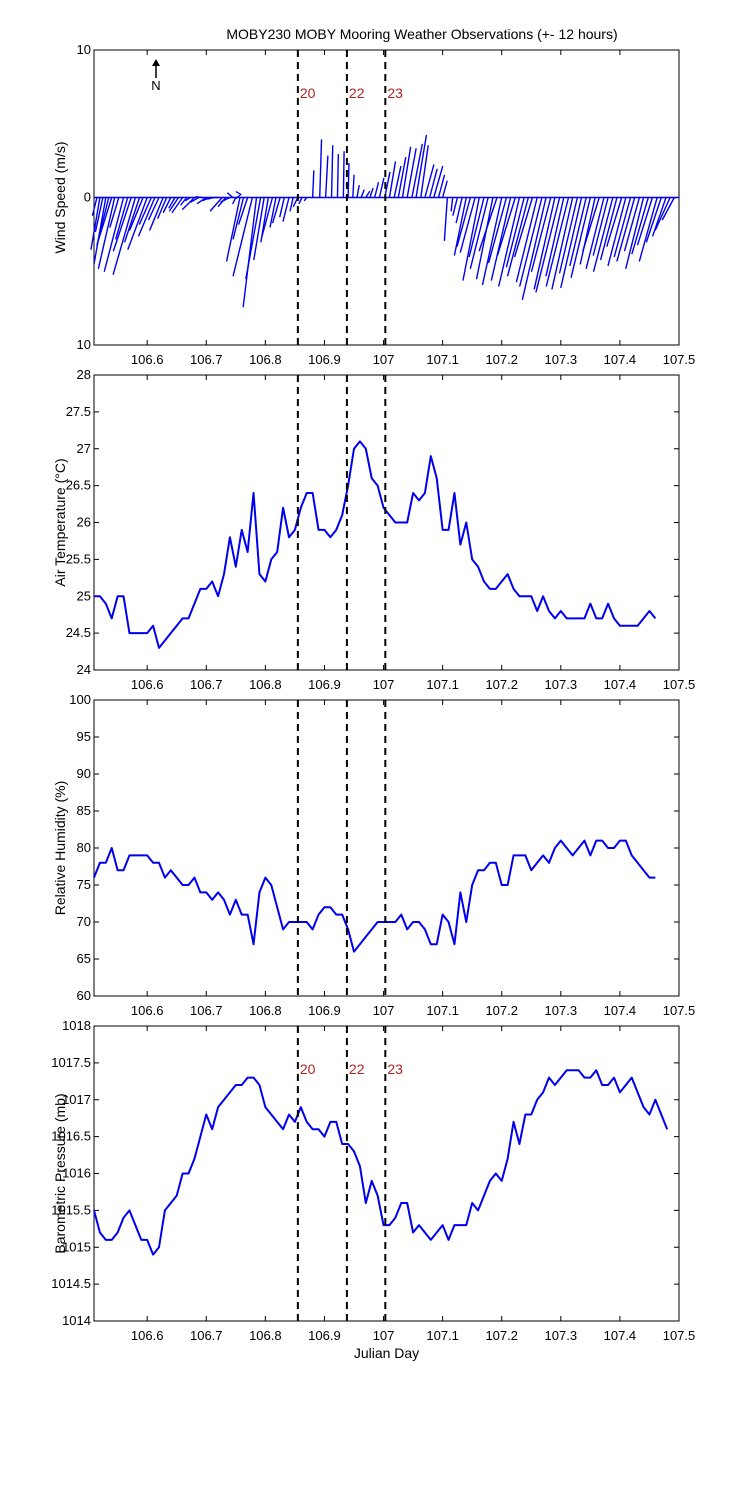  Describe the element at coordinates (155, 85) in the screenshot. I see `north-arrow-label: N` at that location.